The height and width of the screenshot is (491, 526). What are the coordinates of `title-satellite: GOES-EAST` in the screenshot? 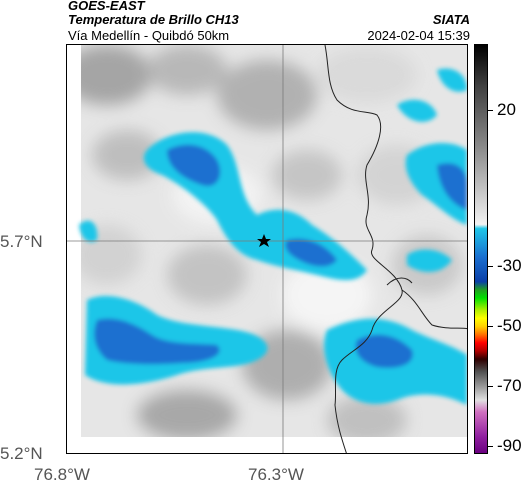 It's located at (106, 6).